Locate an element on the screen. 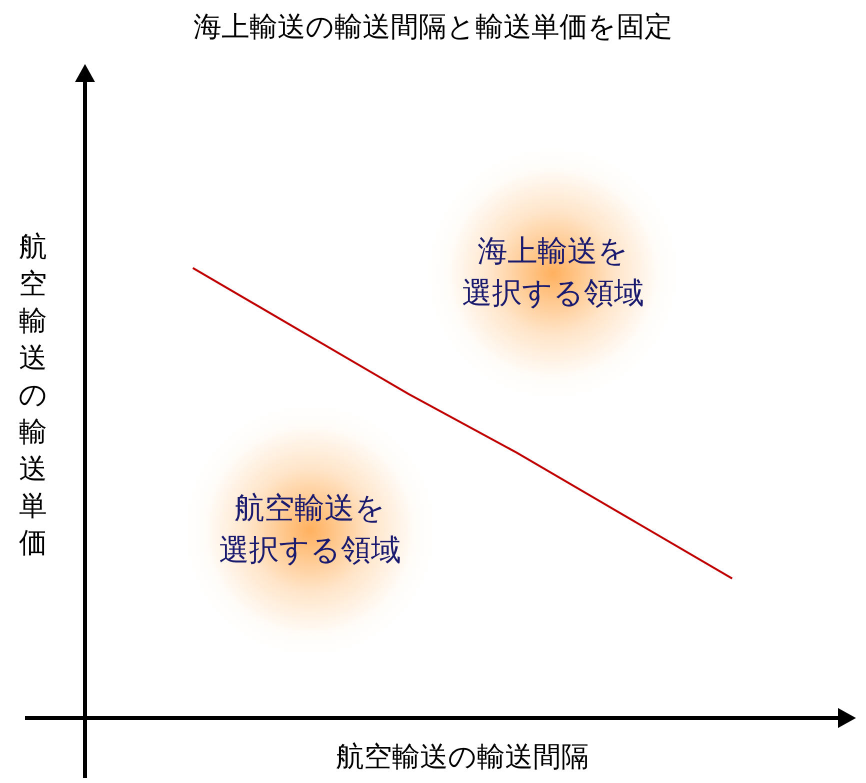 The height and width of the screenshot is (783, 866). x-axis-title: 航空輸送の輸送間隔 is located at coordinates (462, 757).